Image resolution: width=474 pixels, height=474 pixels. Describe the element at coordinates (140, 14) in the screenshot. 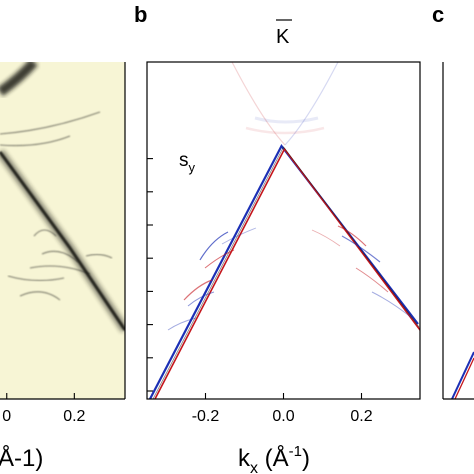

I see `panel-b-letter: b` at that location.